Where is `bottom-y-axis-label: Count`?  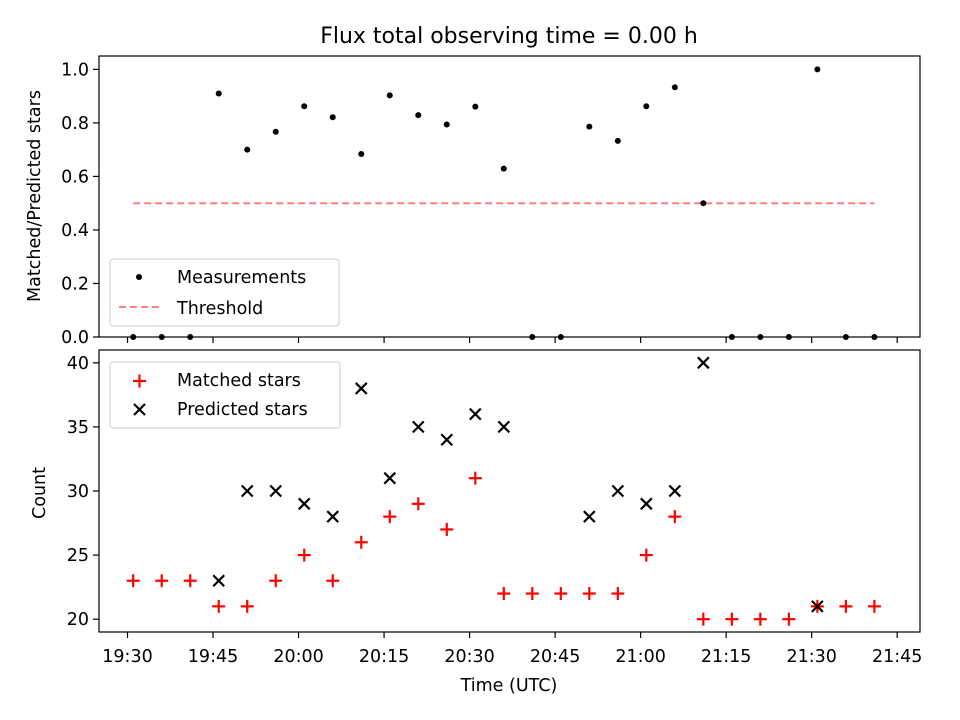 bottom-y-axis-label: Count is located at coordinates (40, 493).